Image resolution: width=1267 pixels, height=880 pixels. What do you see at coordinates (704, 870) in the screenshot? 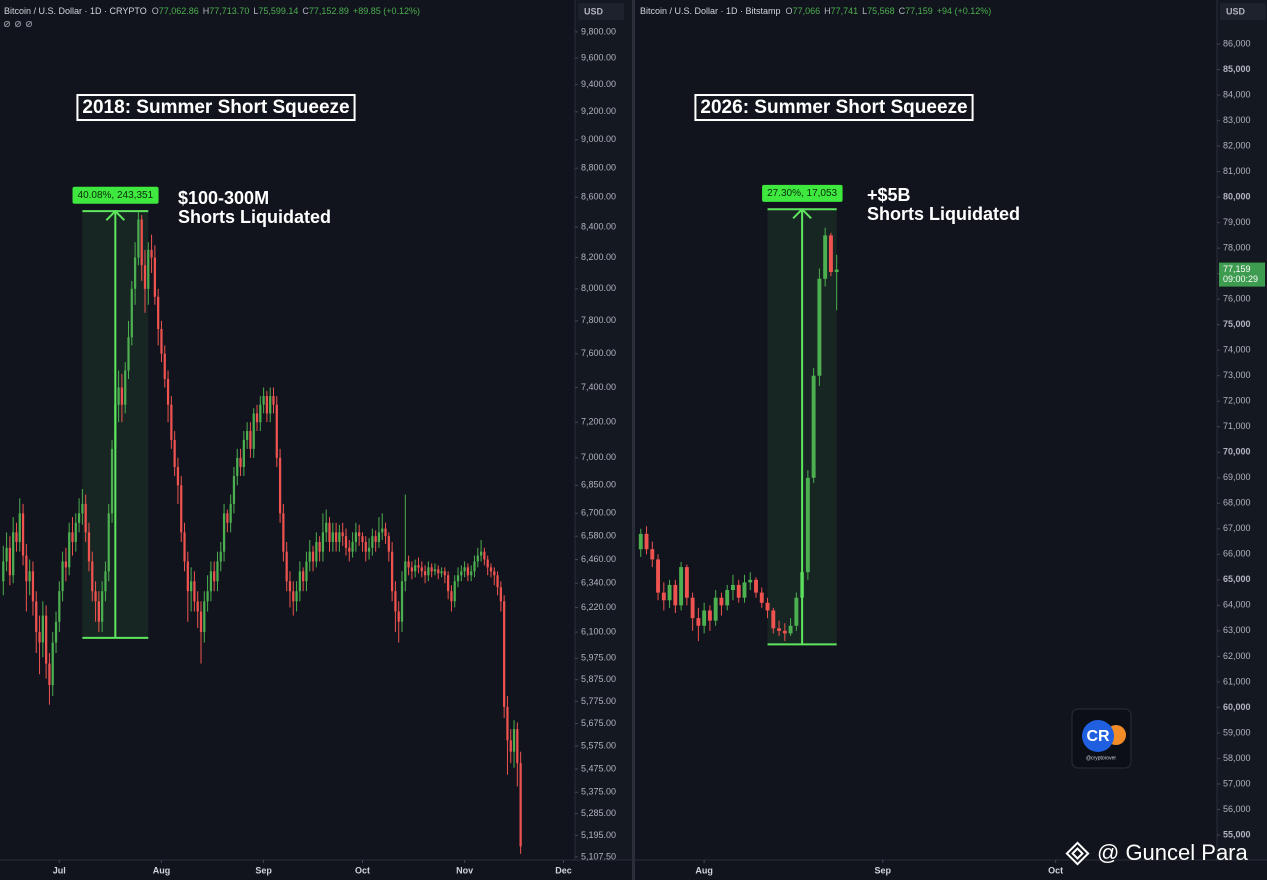
I see `x-tick-label: Aug` at bounding box center [704, 870].